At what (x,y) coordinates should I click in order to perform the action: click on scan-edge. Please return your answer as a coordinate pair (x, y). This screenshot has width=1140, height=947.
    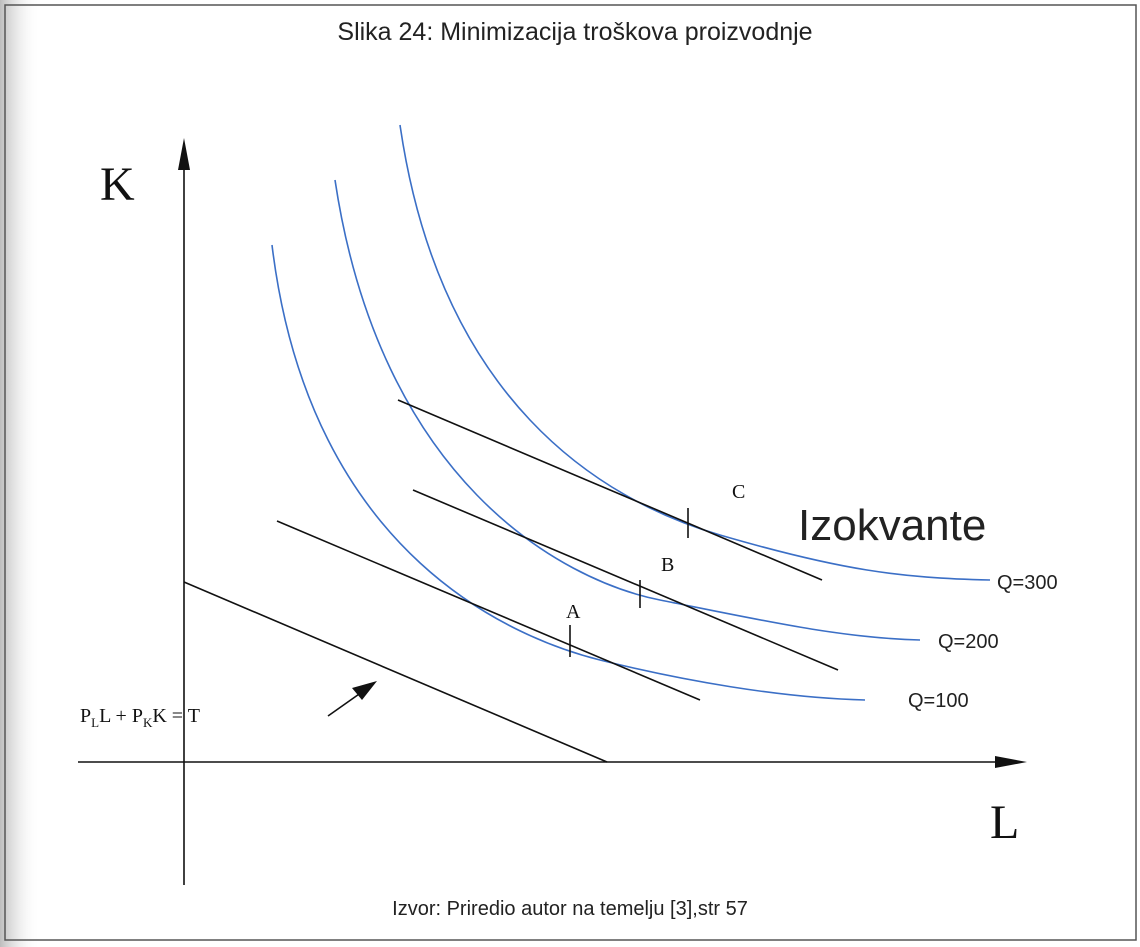
    Looking at the image, I should click on (20, 473).